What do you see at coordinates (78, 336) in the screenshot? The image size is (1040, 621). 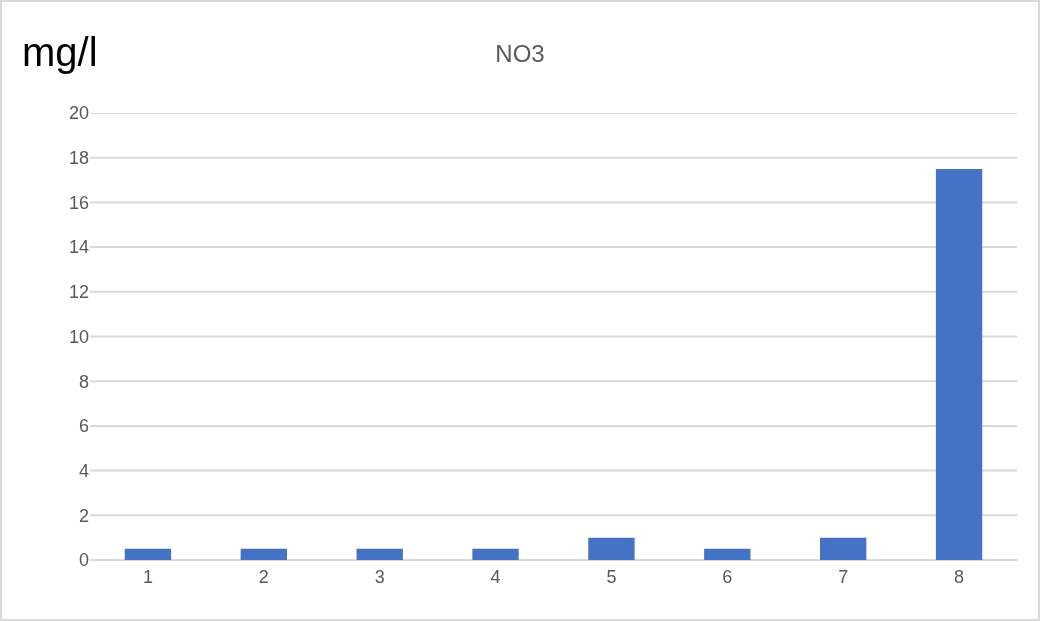 I see `y-tick-label: 10` at bounding box center [78, 336].